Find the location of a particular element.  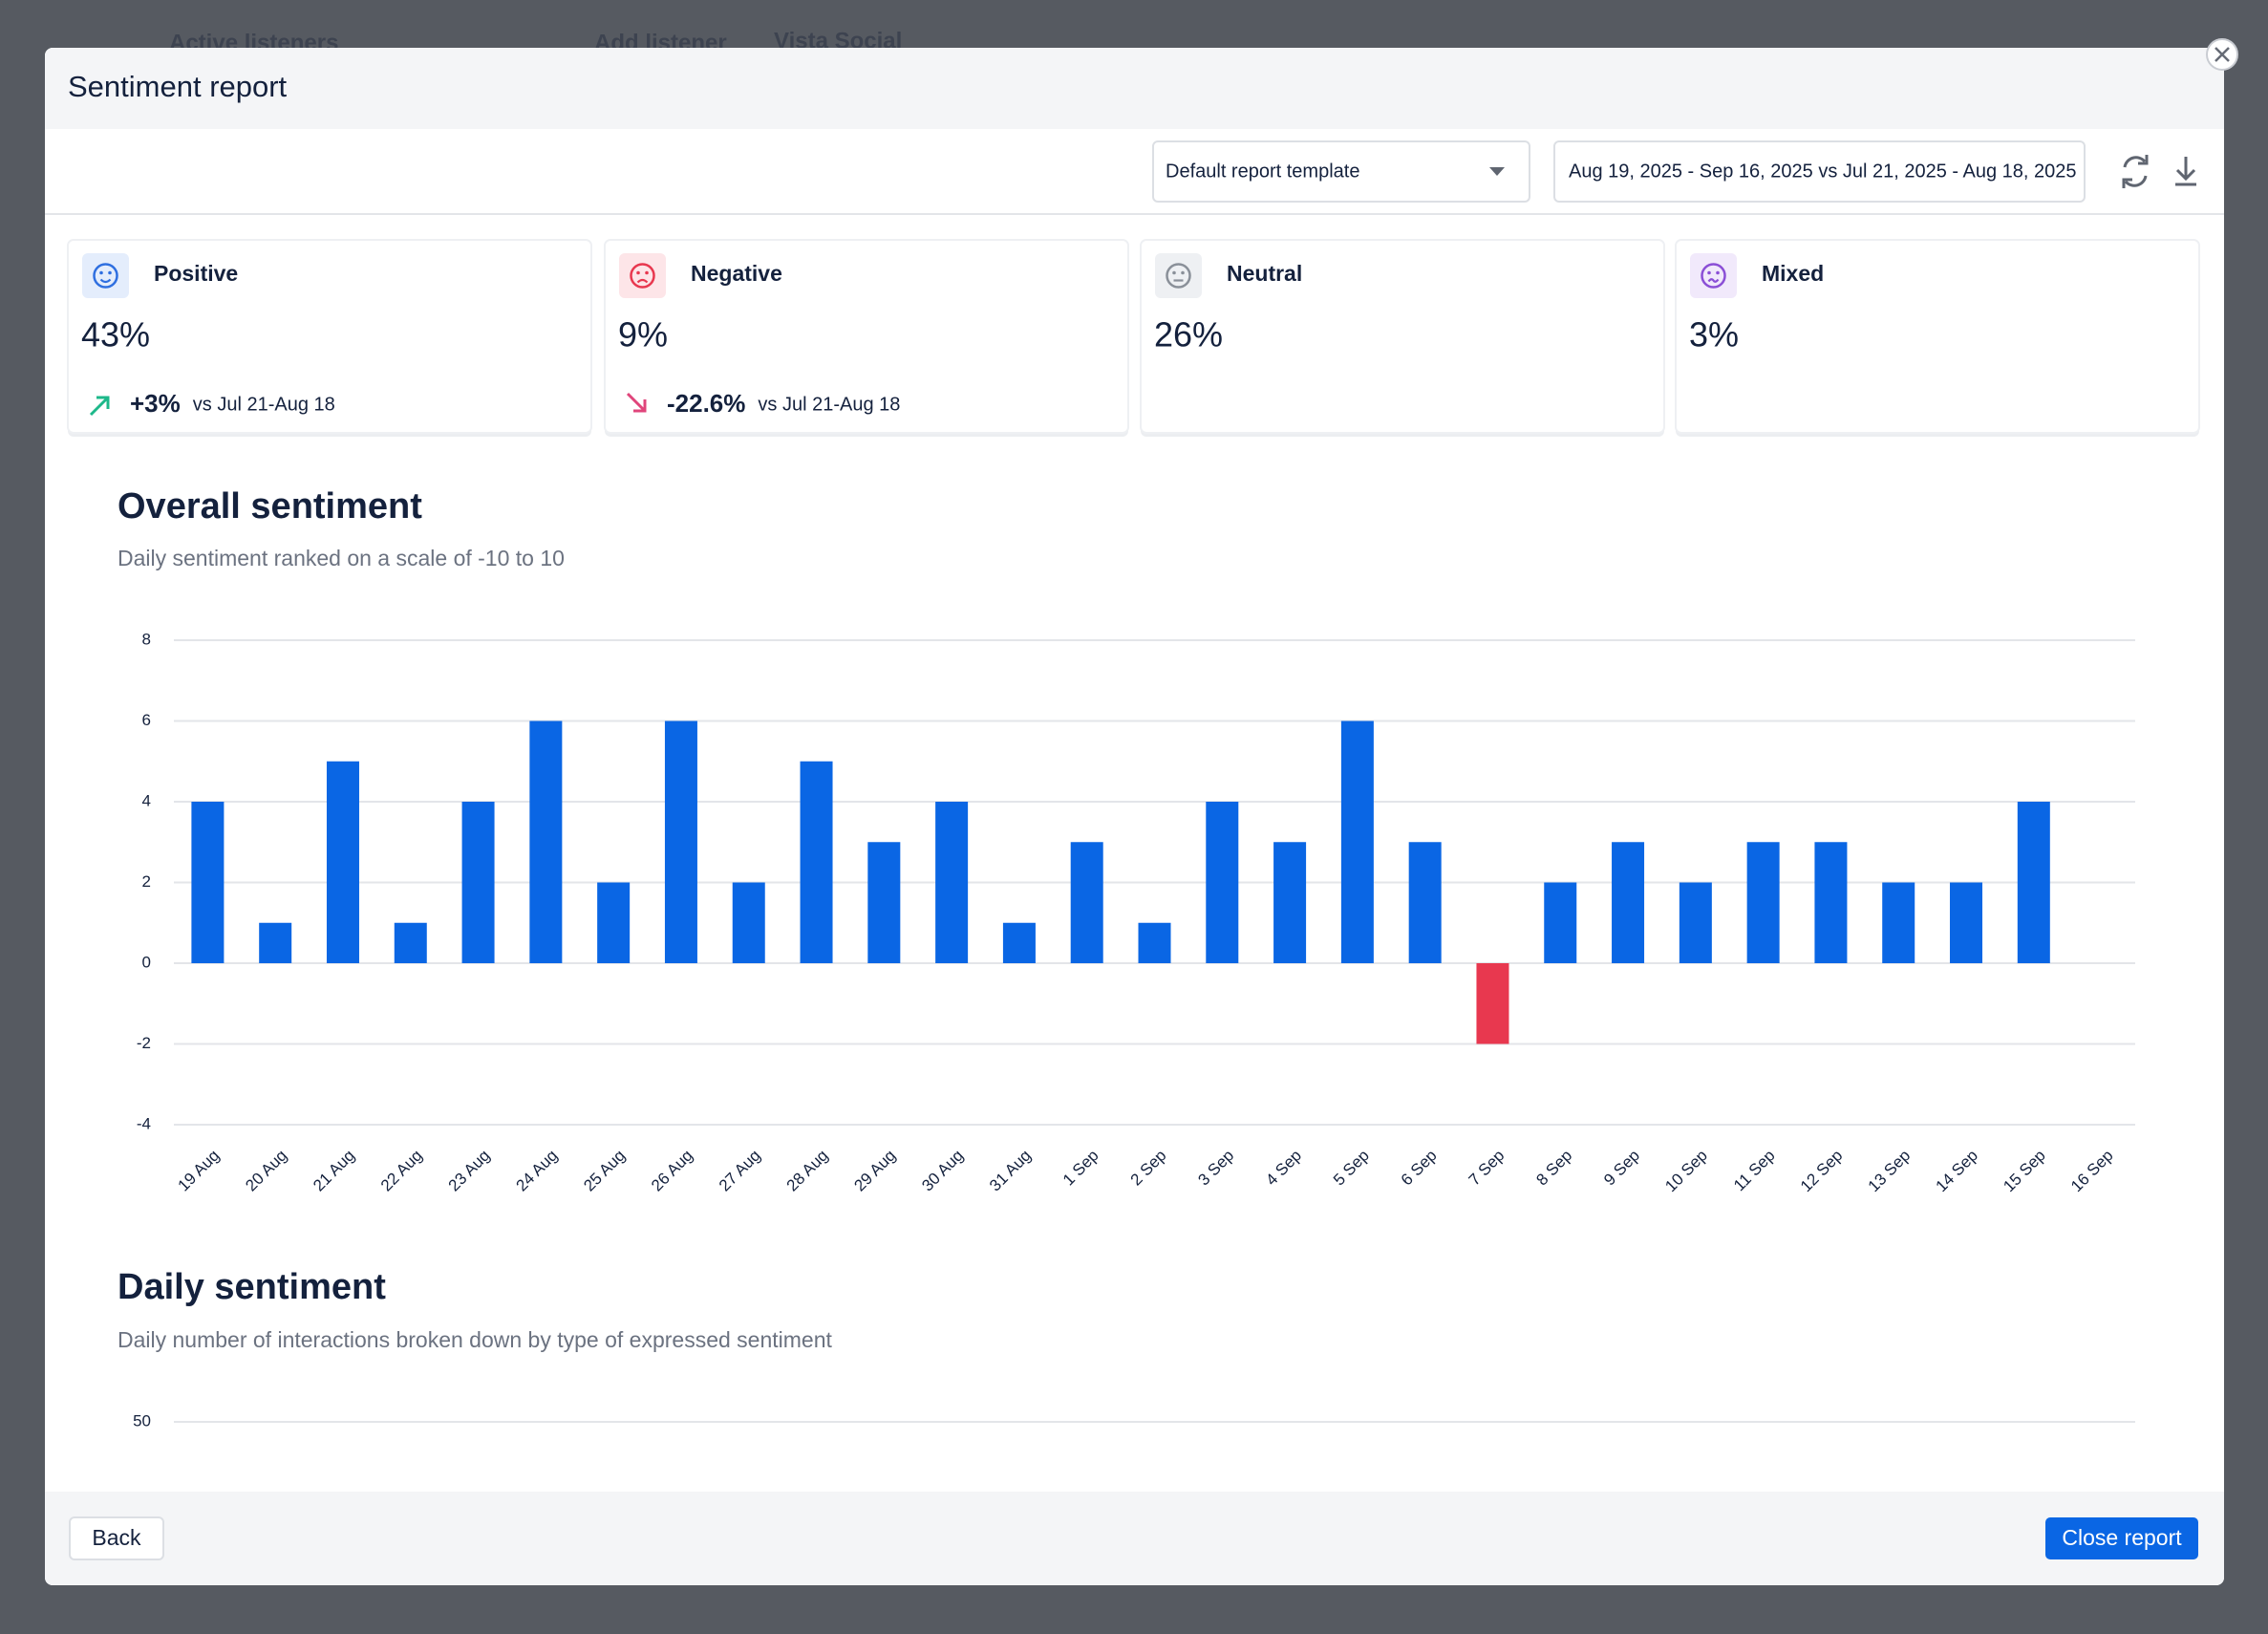

chart-title: Overall sentiment is located at coordinates (270, 506).